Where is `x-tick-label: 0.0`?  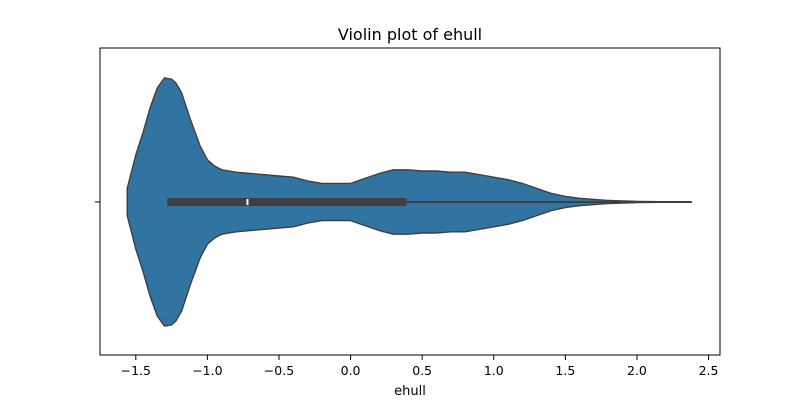 x-tick-label: 0.0 is located at coordinates (351, 370).